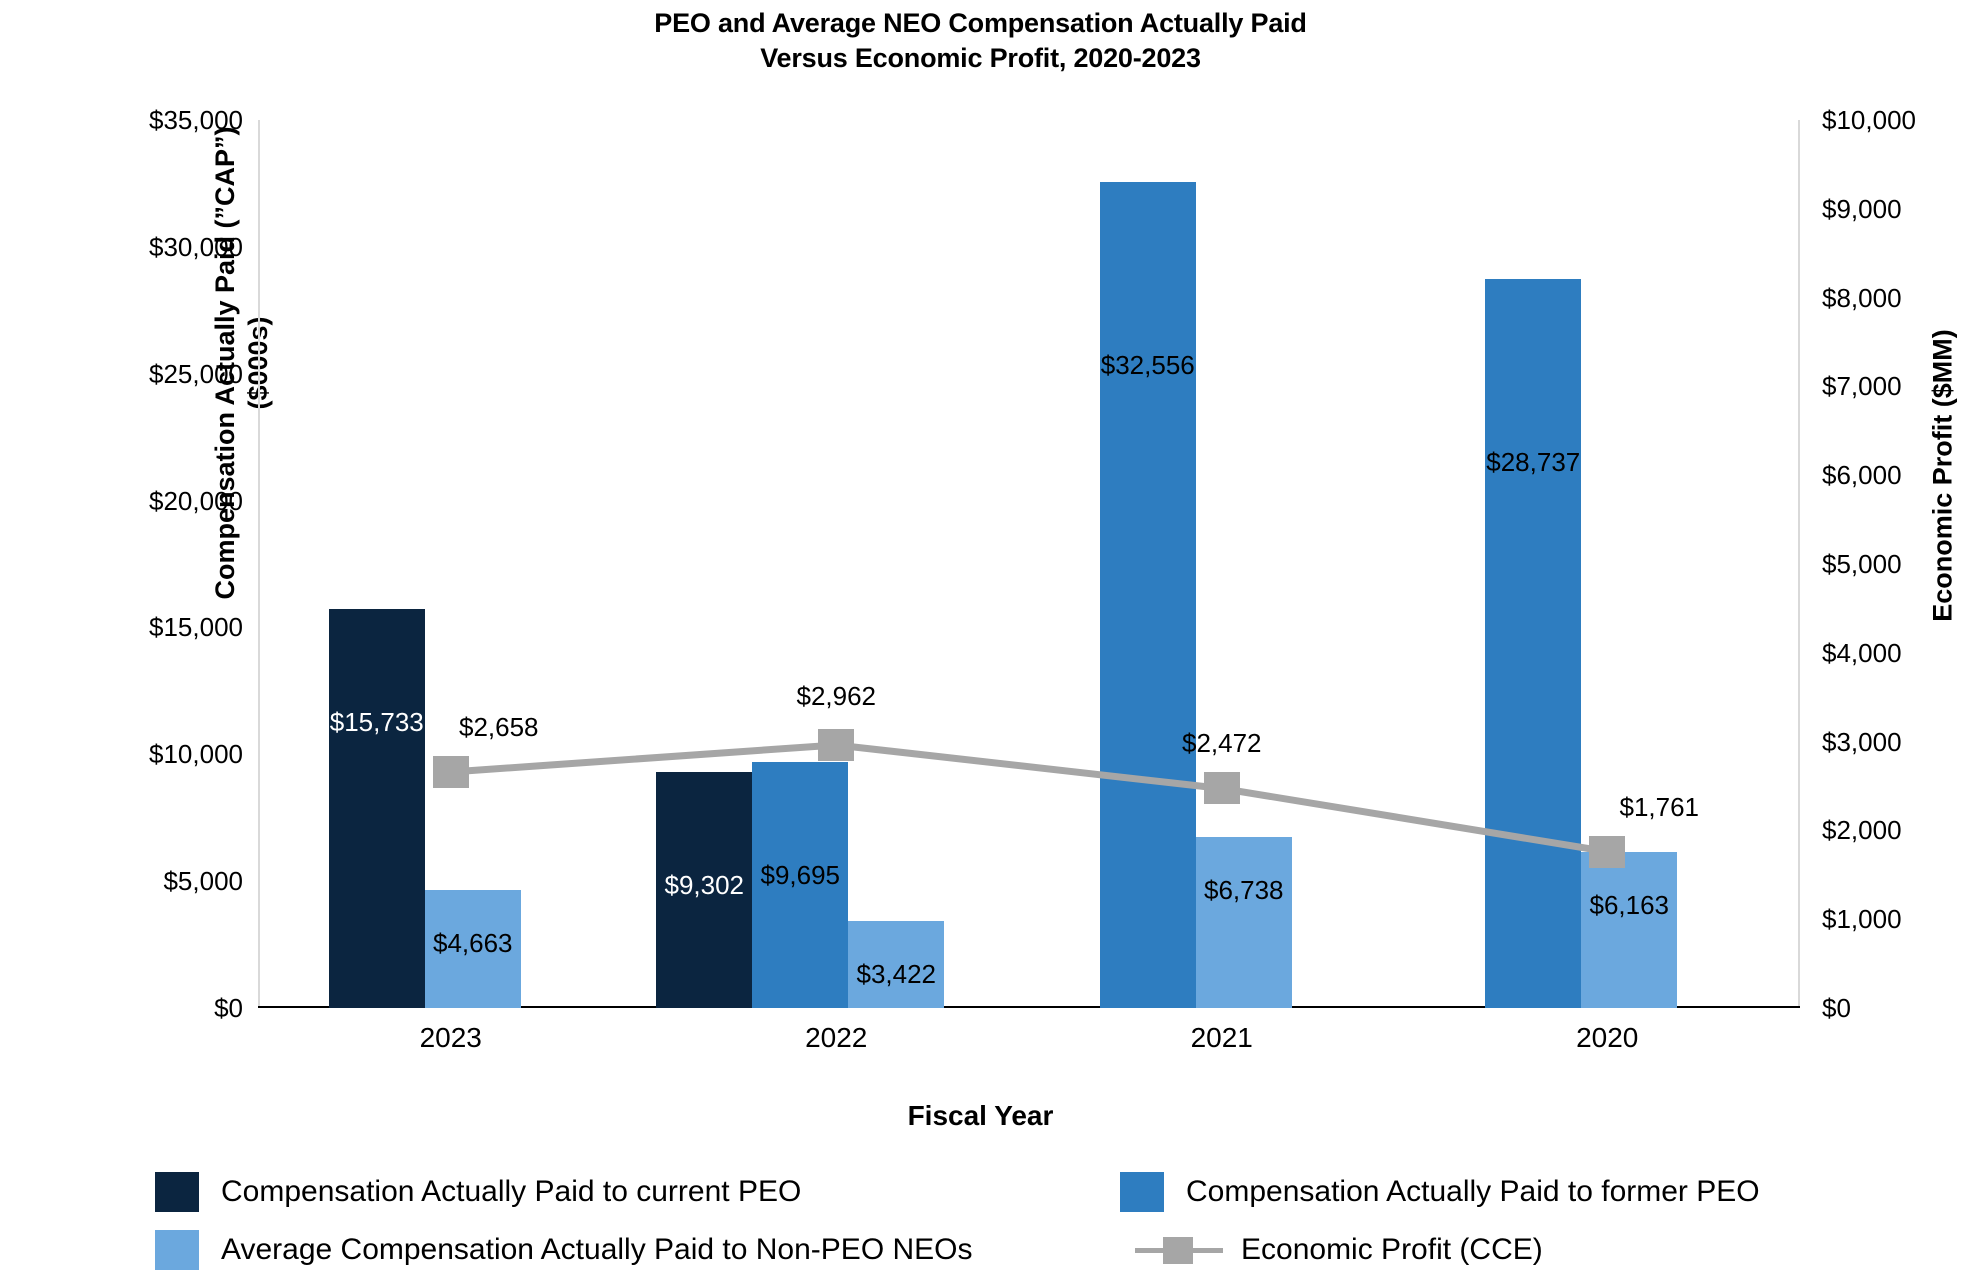 The image size is (1961, 1287). What do you see at coordinates (1862, 208) in the screenshot?
I see `right-tick-label: $9,000` at bounding box center [1862, 208].